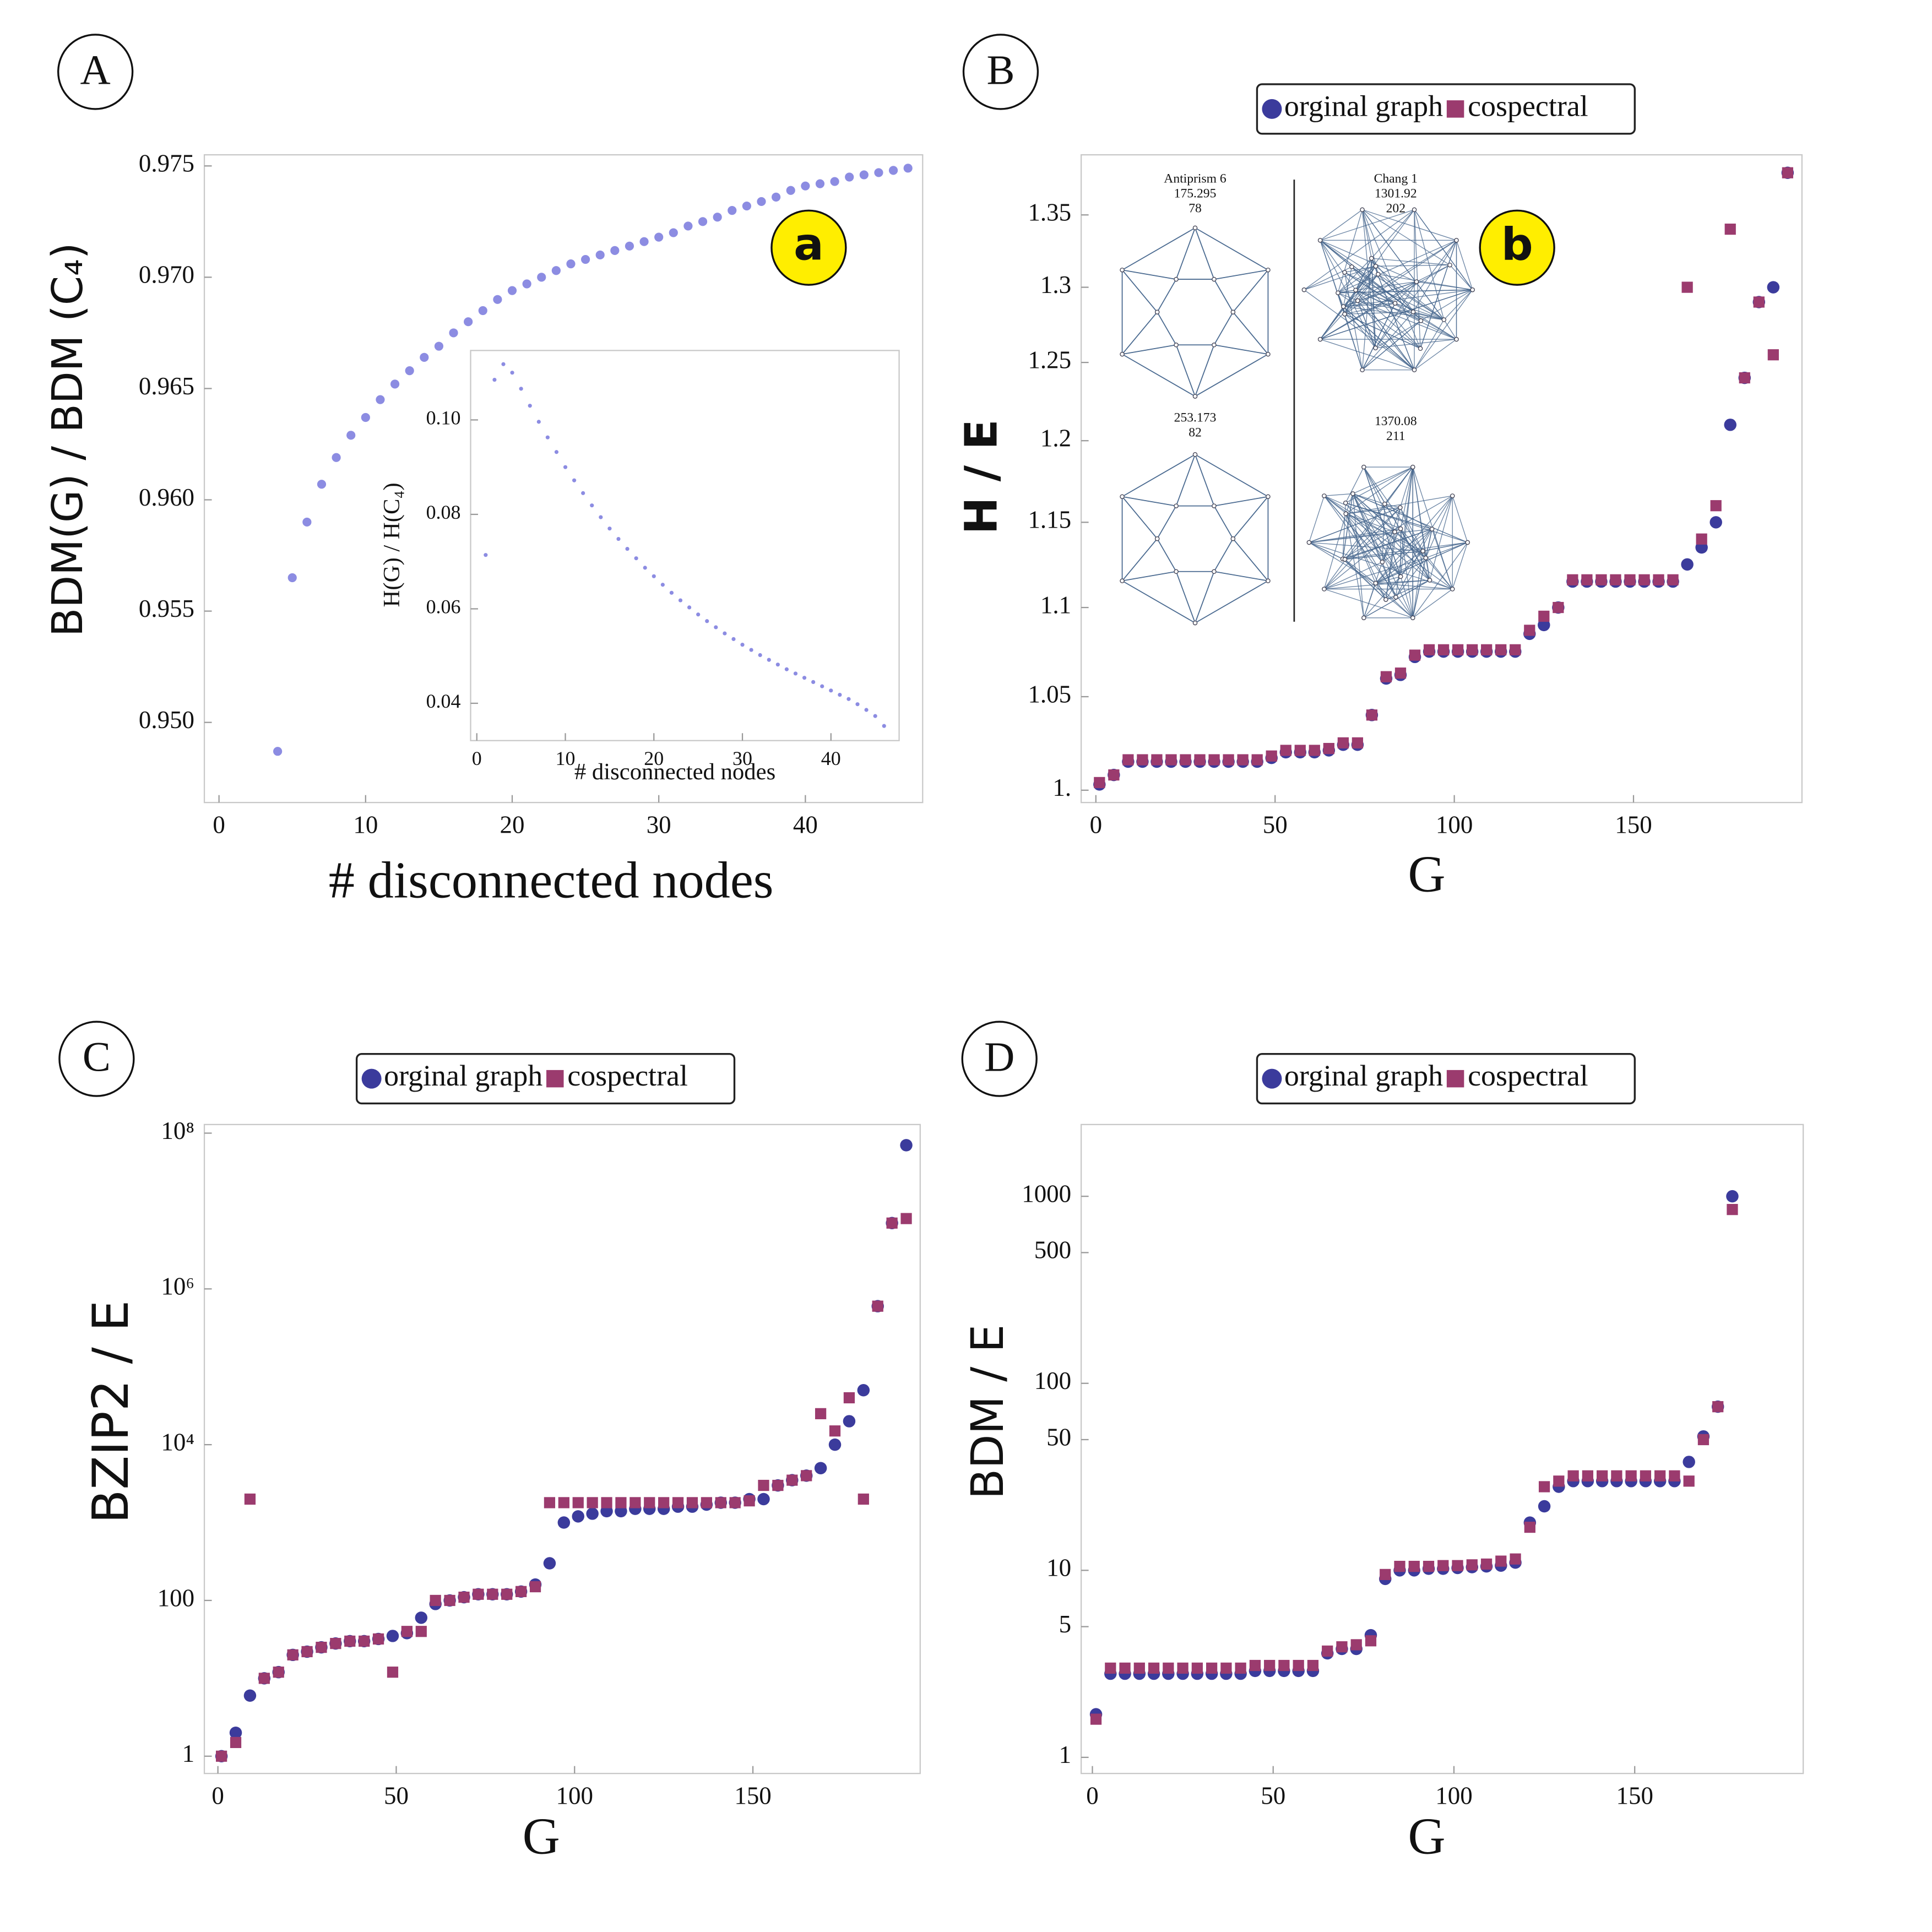 The height and width of the screenshot is (1932, 1932). I want to click on graph-label: 78, so click(1195, 208).